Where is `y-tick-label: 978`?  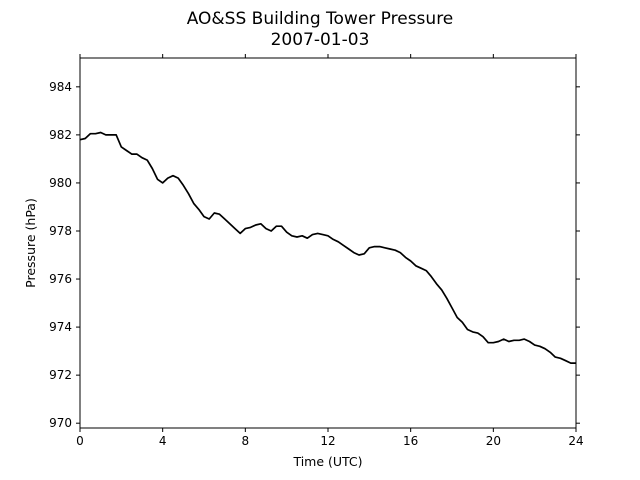
y-tick-label: 978 is located at coordinates (60, 231).